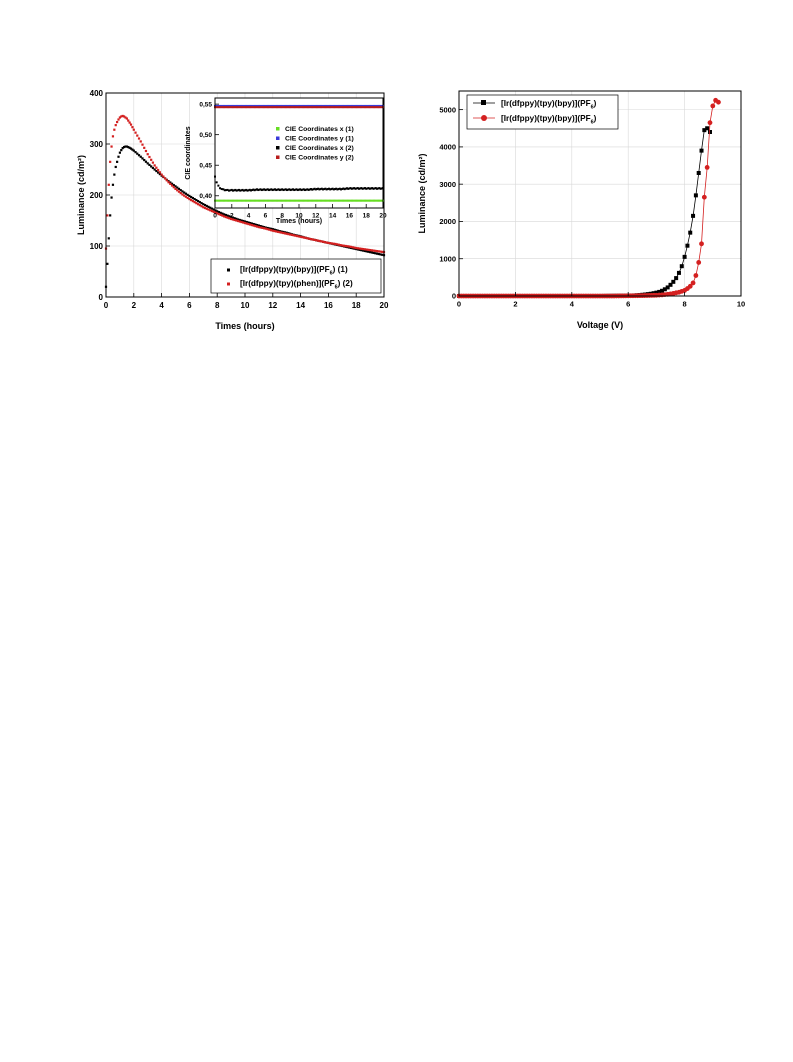 The height and width of the screenshot is (1062, 793). I want to click on chart-right-legend-label-1: [Ir(dfppy)(tpy)(bpy)](PF6), so click(549, 105).